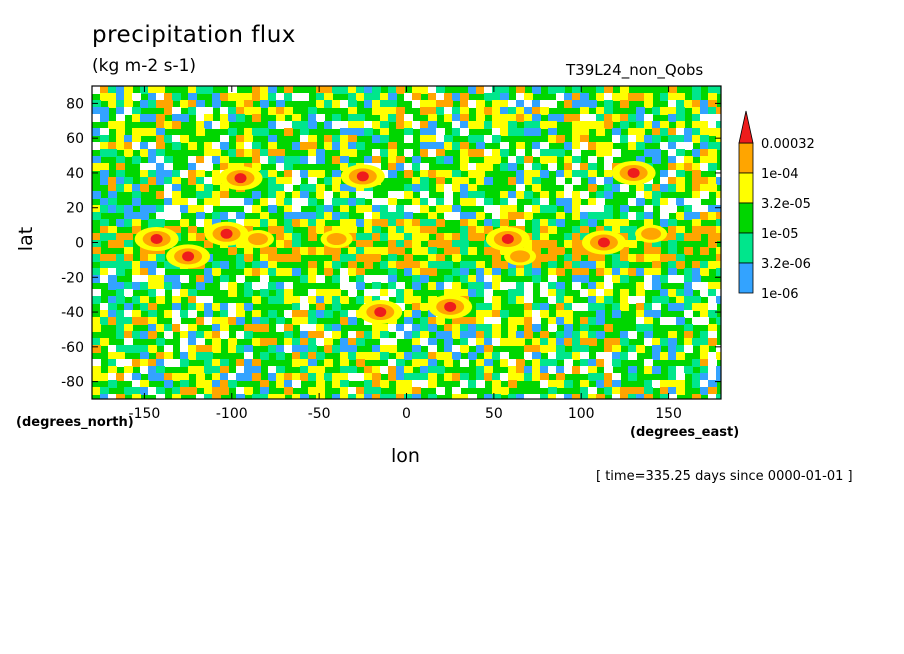 The width and height of the screenshot is (904, 654). What do you see at coordinates (668, 414) in the screenshot?
I see `x-tick-label: 150` at bounding box center [668, 414].